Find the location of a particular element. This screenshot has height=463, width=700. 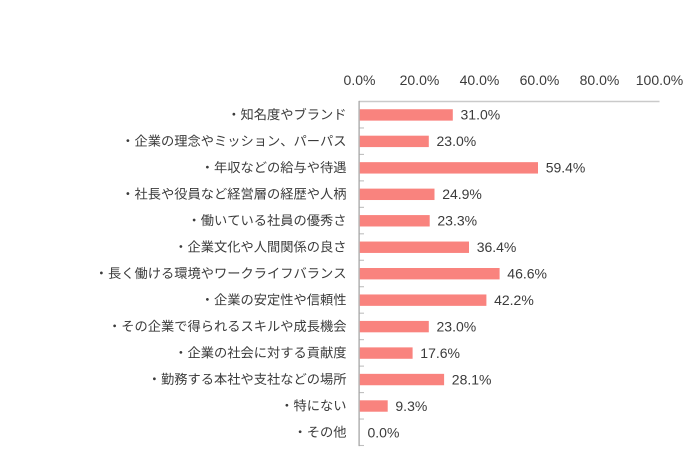

svg-text: 46.6% is located at coordinates (527, 274).